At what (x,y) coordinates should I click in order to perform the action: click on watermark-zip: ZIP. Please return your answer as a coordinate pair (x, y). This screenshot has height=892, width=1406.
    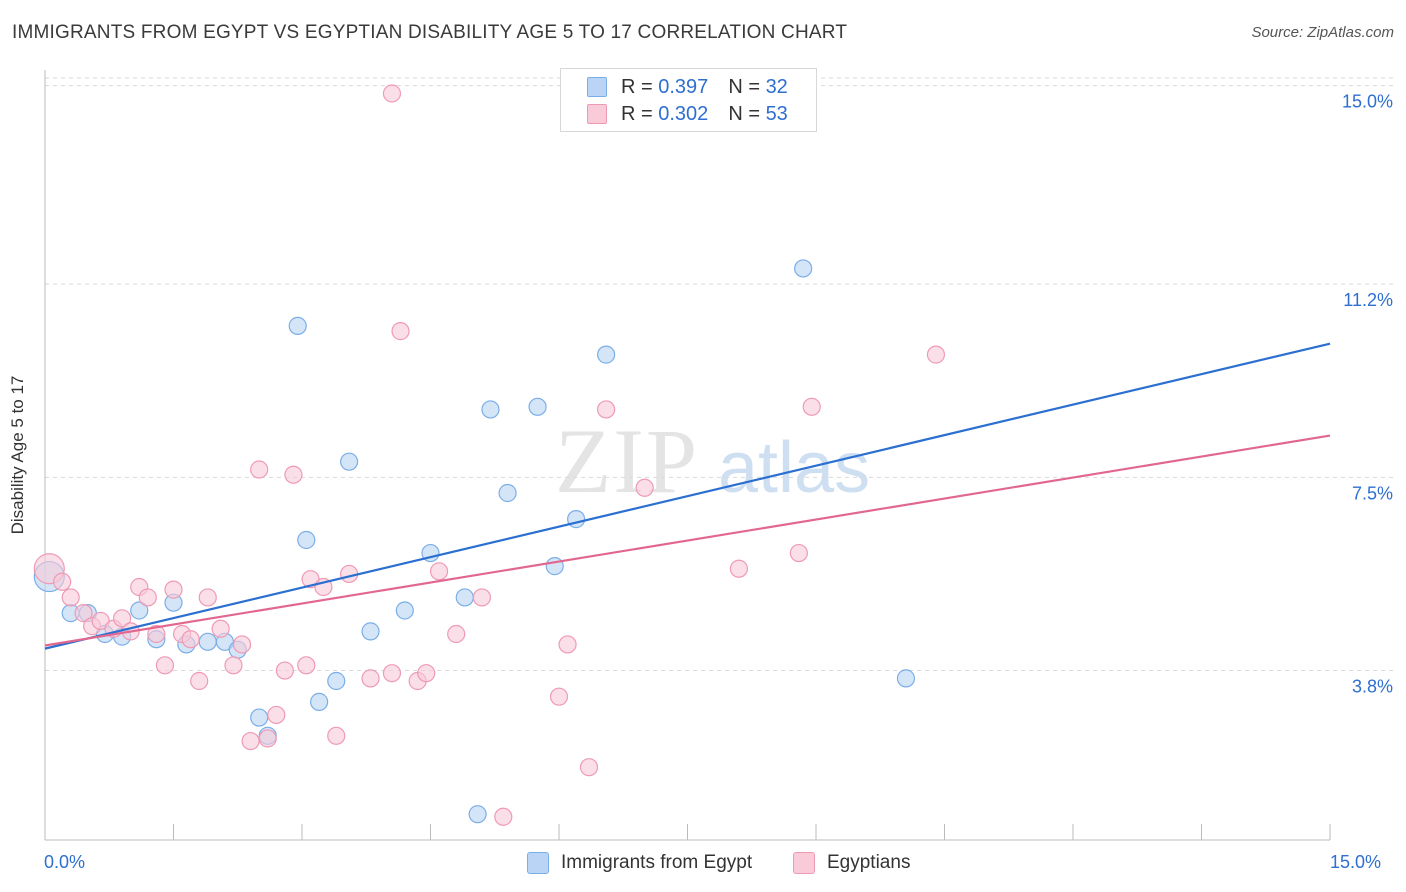
    Looking at the image, I should click on (627, 461).